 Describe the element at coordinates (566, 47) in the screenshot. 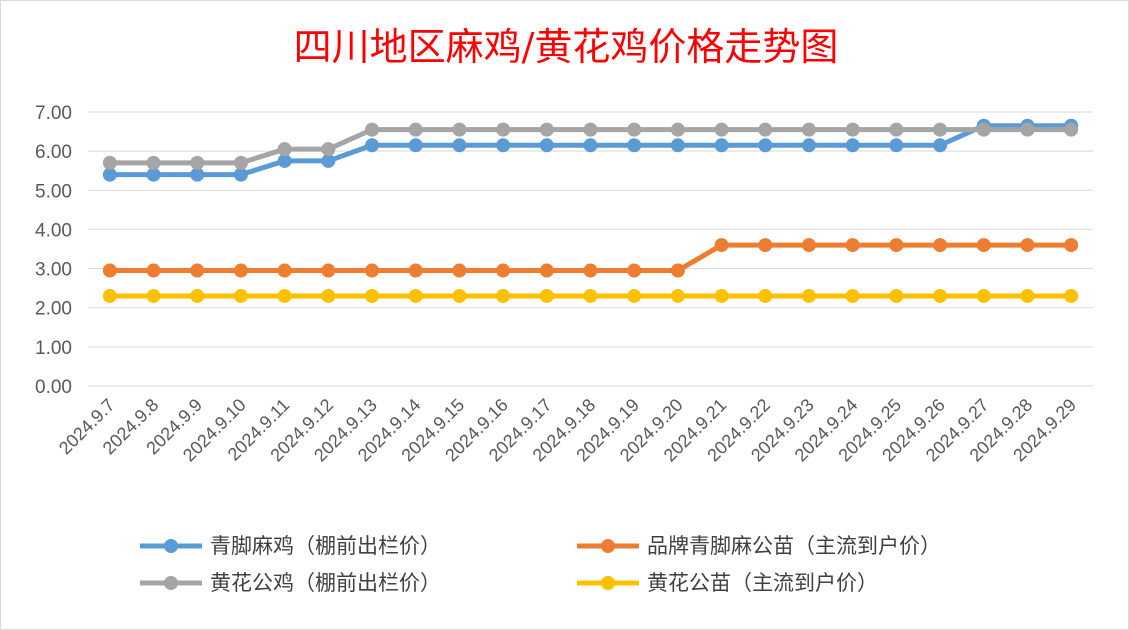

I see `chart-title: 四川地区麻鸡/黄花鸡价格走势图` at that location.